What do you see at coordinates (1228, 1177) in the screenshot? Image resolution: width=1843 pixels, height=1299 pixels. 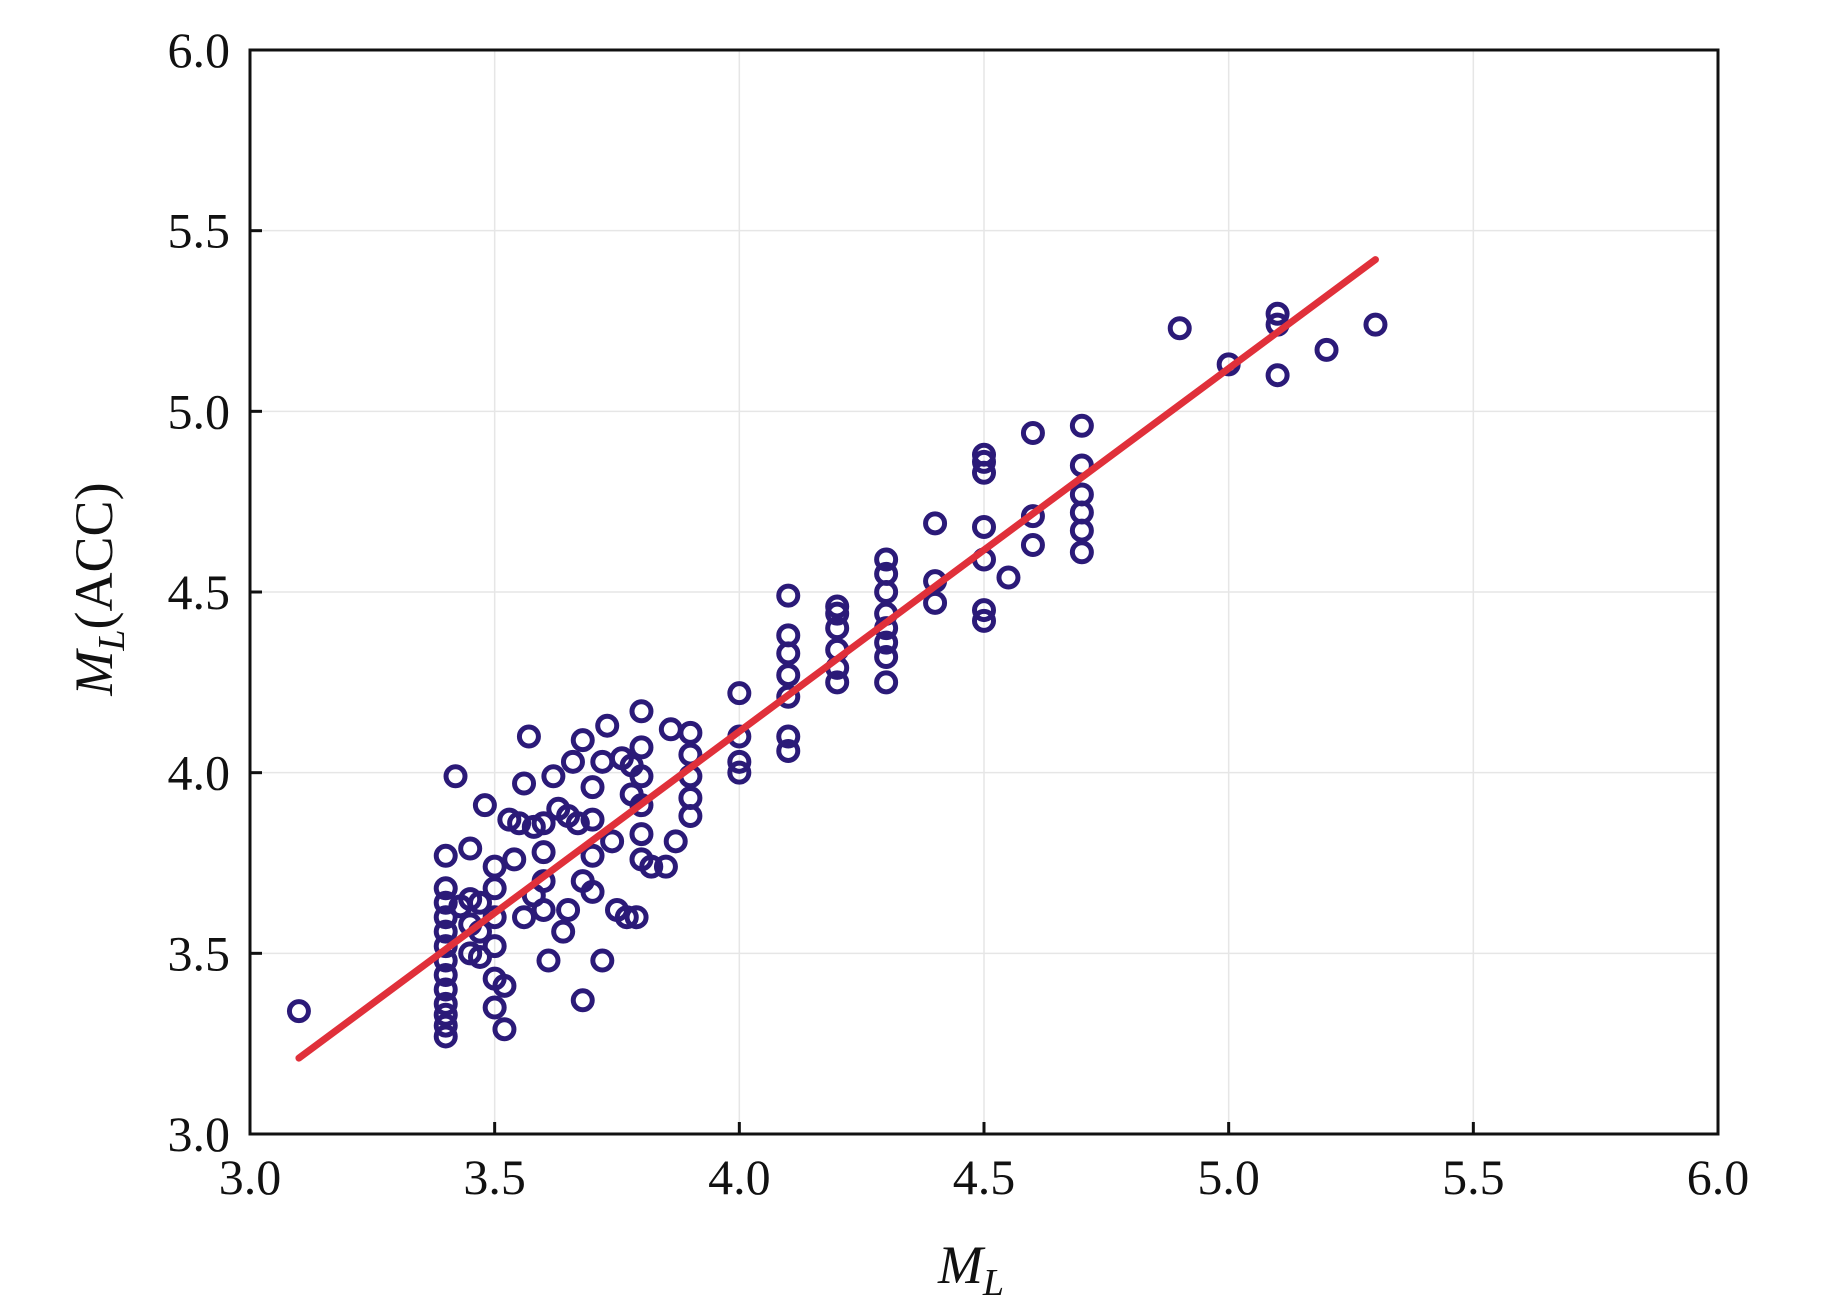 I see `x-tick-label: 5.0` at bounding box center [1228, 1177].